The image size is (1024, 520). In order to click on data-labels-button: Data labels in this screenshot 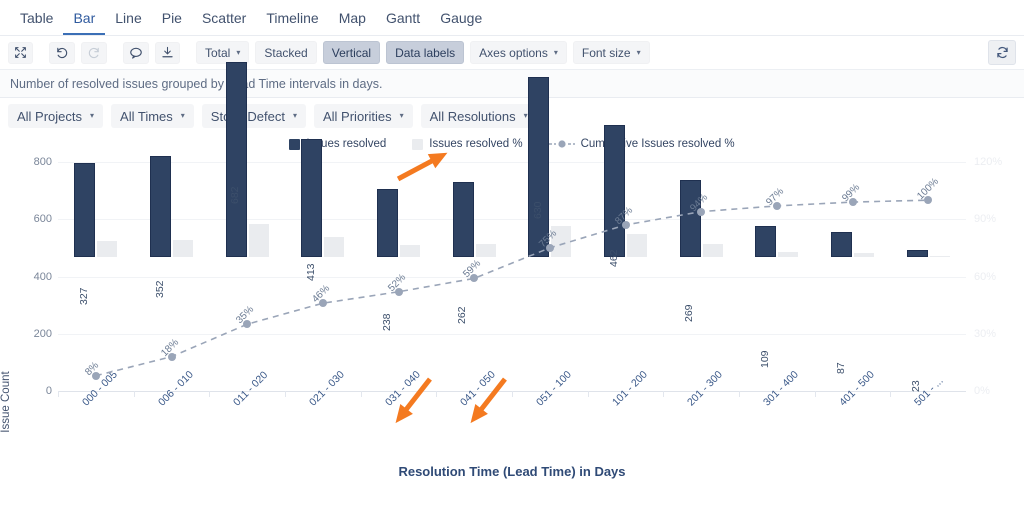, I will do `click(425, 52)`.